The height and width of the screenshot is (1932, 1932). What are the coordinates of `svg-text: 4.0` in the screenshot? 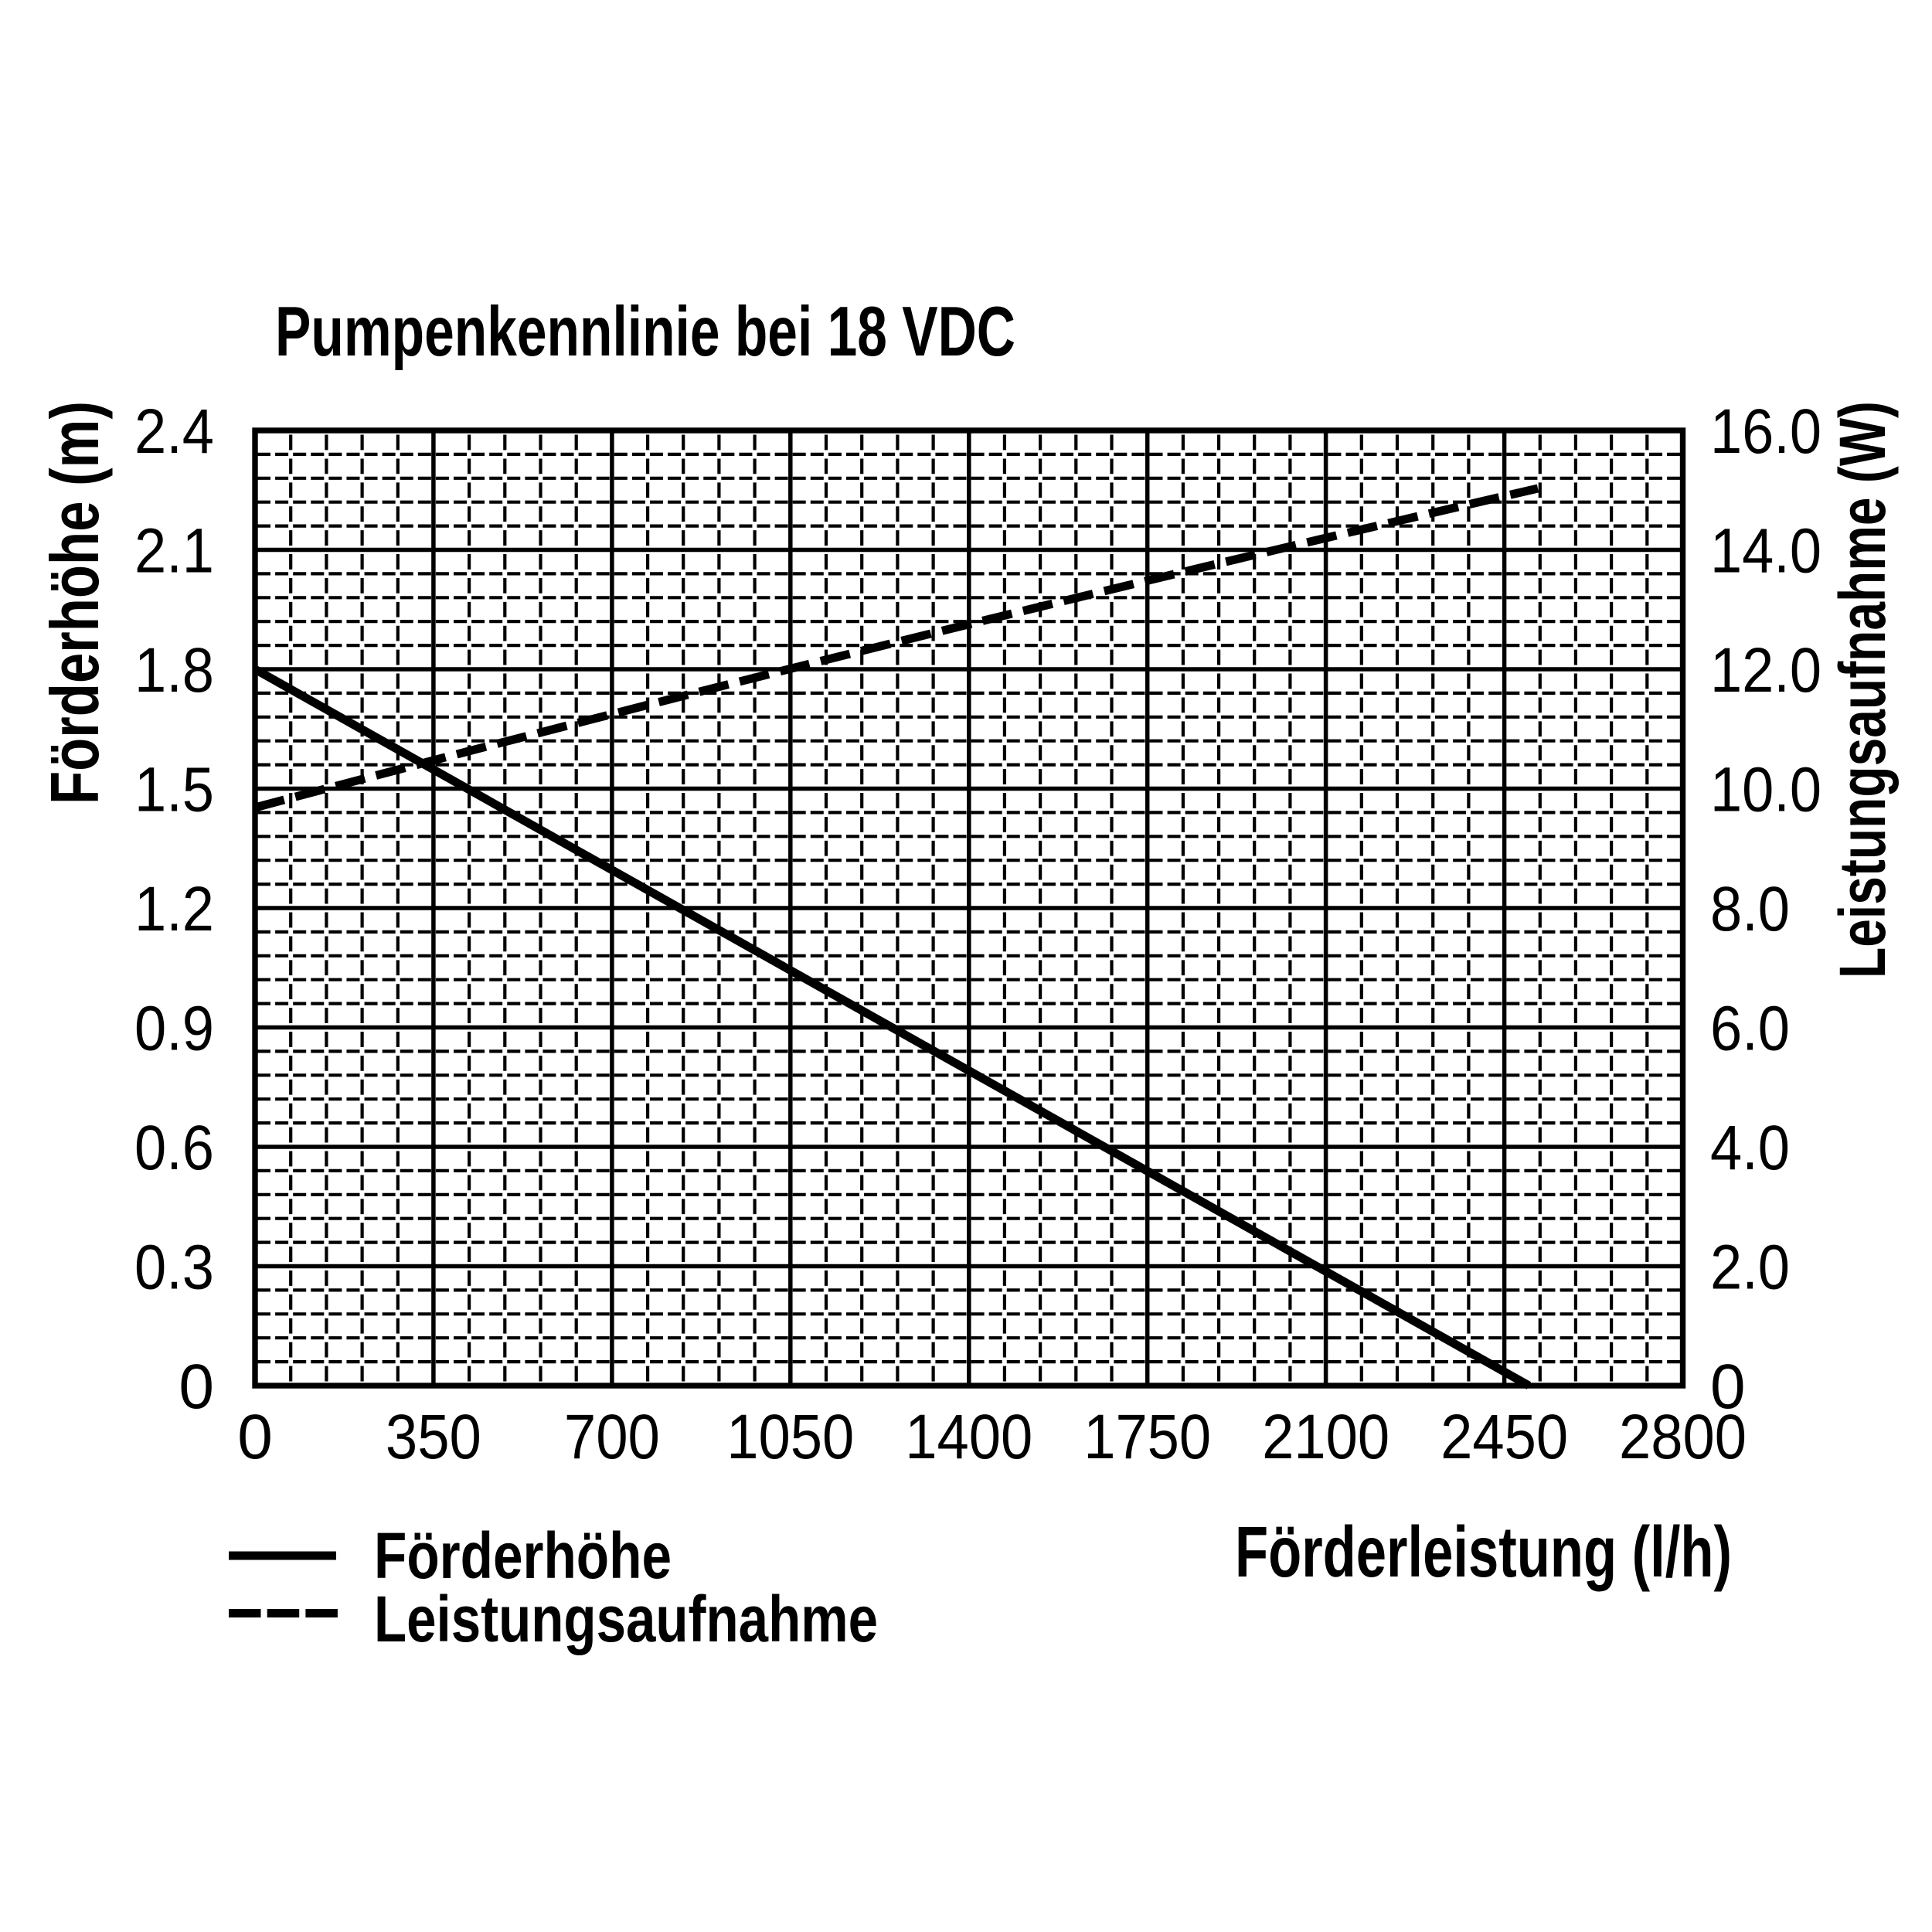 It's located at (1750, 1148).